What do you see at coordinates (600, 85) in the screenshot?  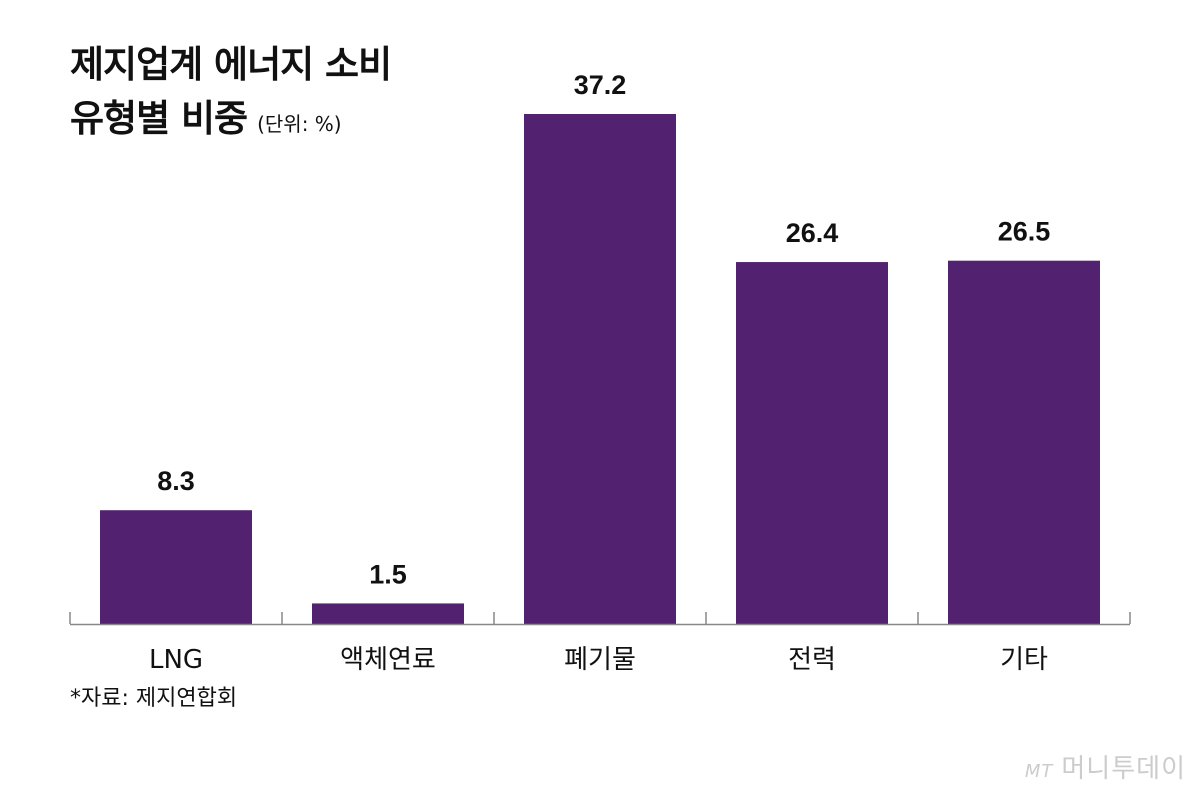 I see `data-label-2: 37.2` at bounding box center [600, 85].